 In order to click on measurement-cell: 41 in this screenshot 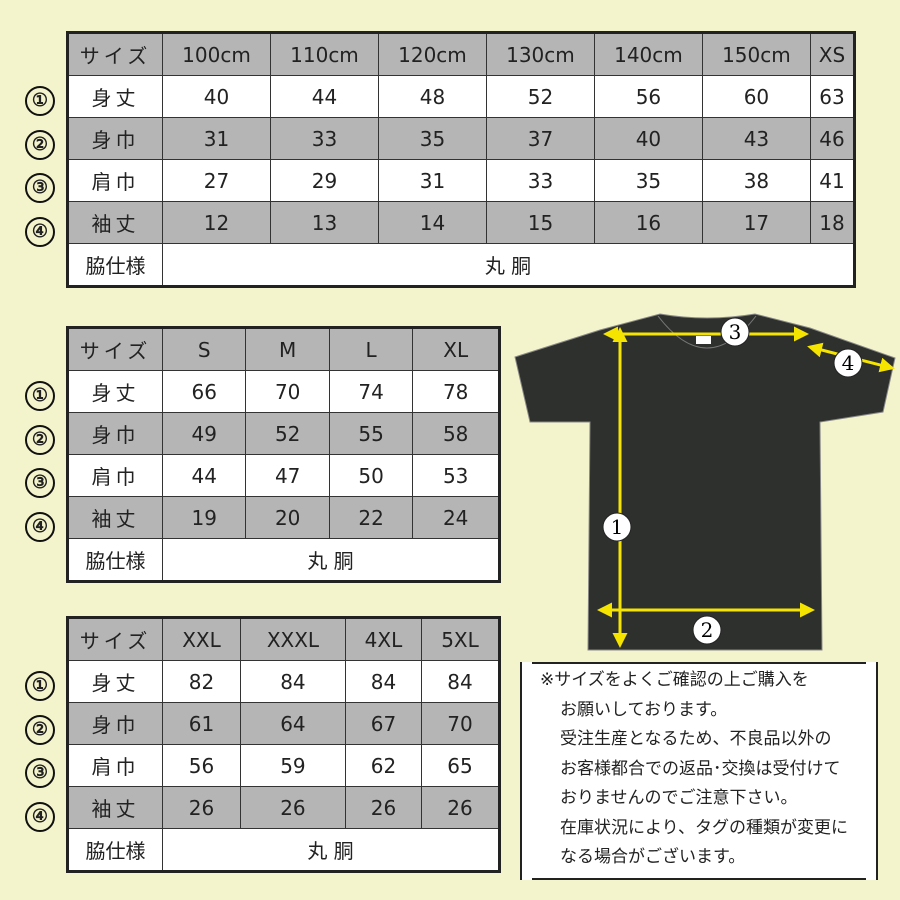, I will do `click(832, 180)`.